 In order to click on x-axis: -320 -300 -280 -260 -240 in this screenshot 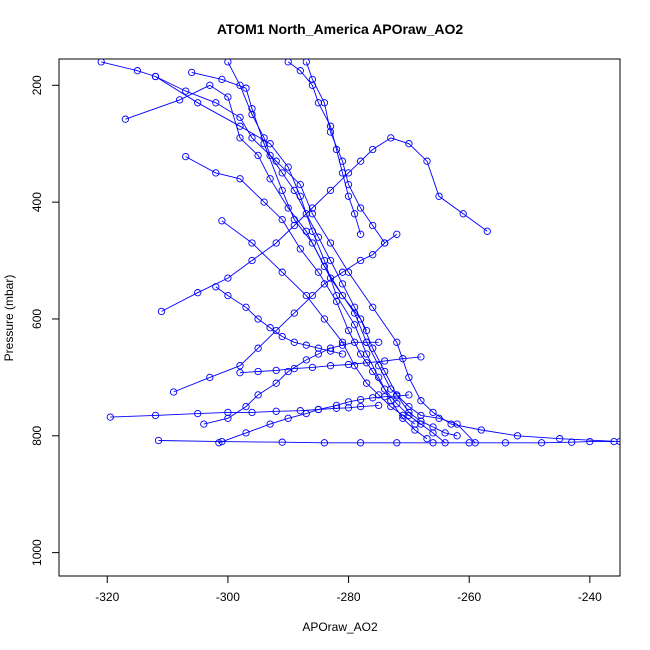, I will do `click(348, 589)`.